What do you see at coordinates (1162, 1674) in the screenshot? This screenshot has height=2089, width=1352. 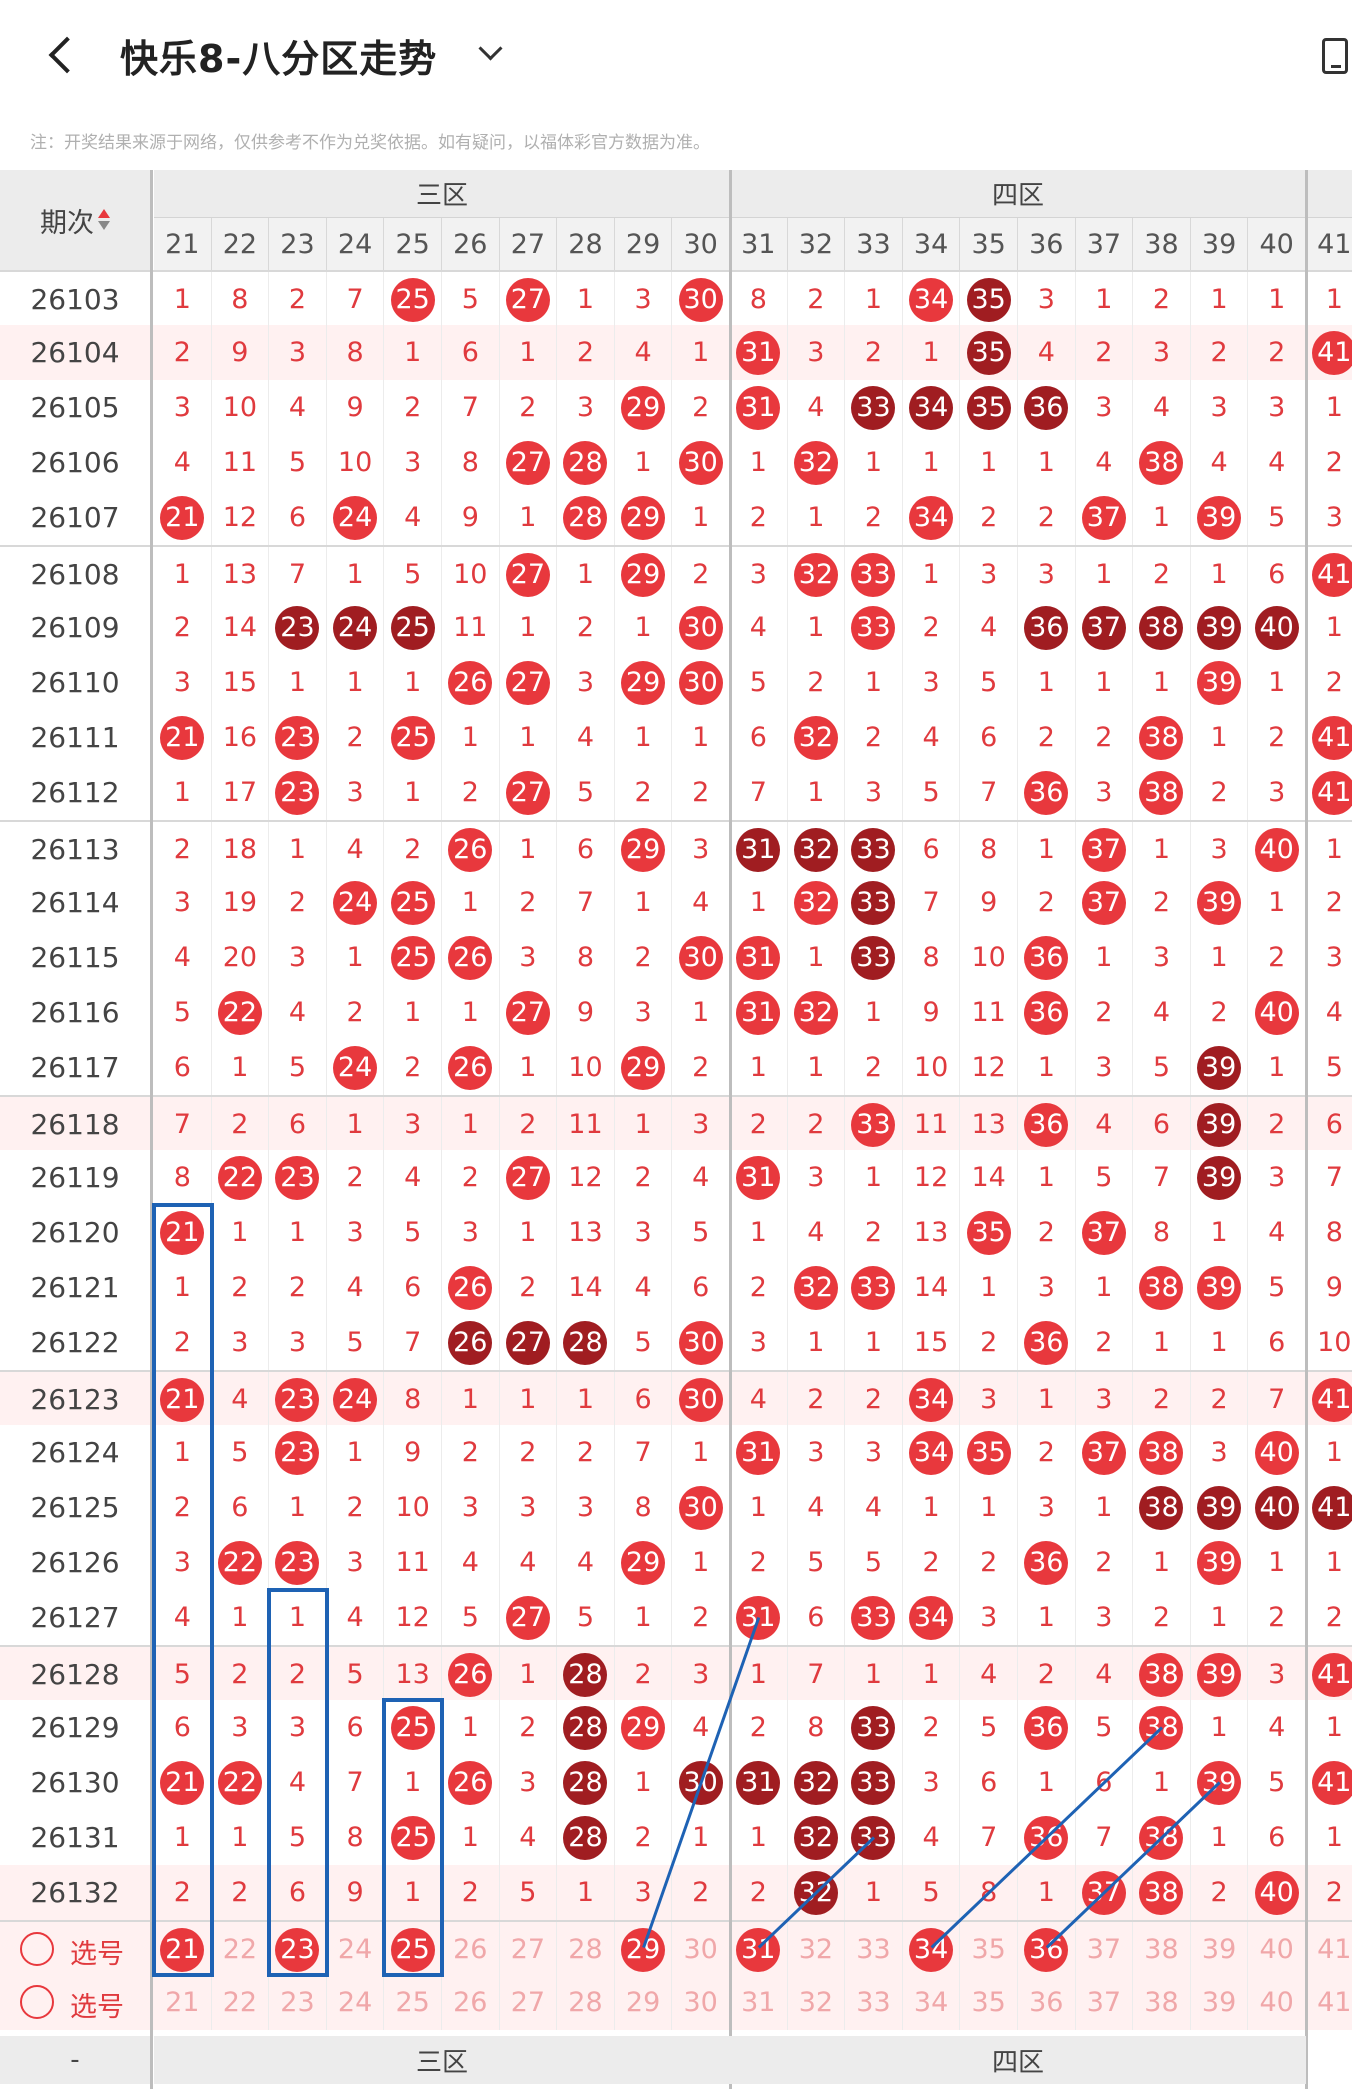 I see `trend-cell: 38` at bounding box center [1162, 1674].